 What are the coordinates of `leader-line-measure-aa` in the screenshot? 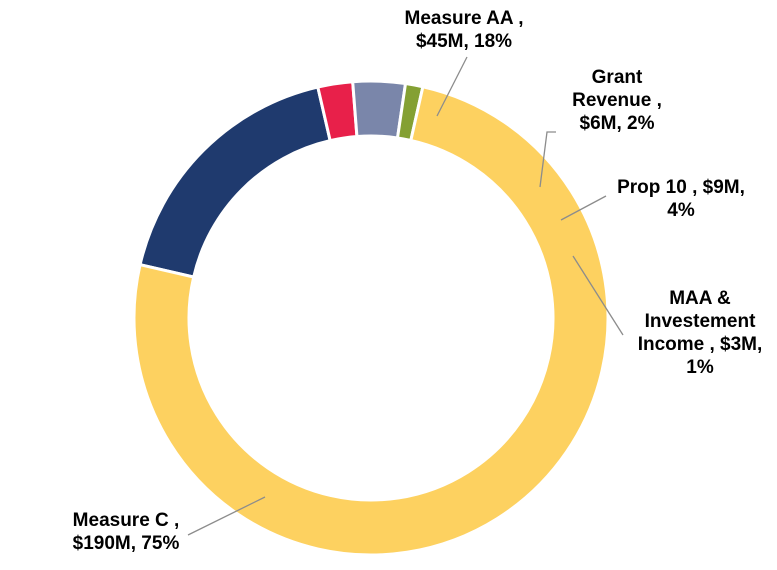 It's located at (452, 86).